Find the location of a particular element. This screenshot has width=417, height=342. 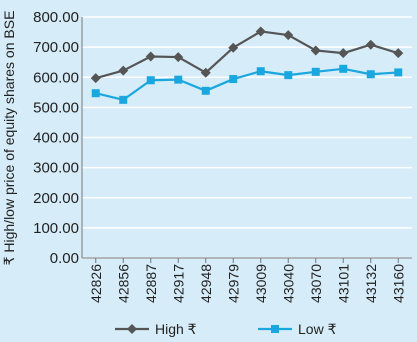

y-axis-title: ₹ High/low price of equity shares on BSE is located at coordinates (9, 138).